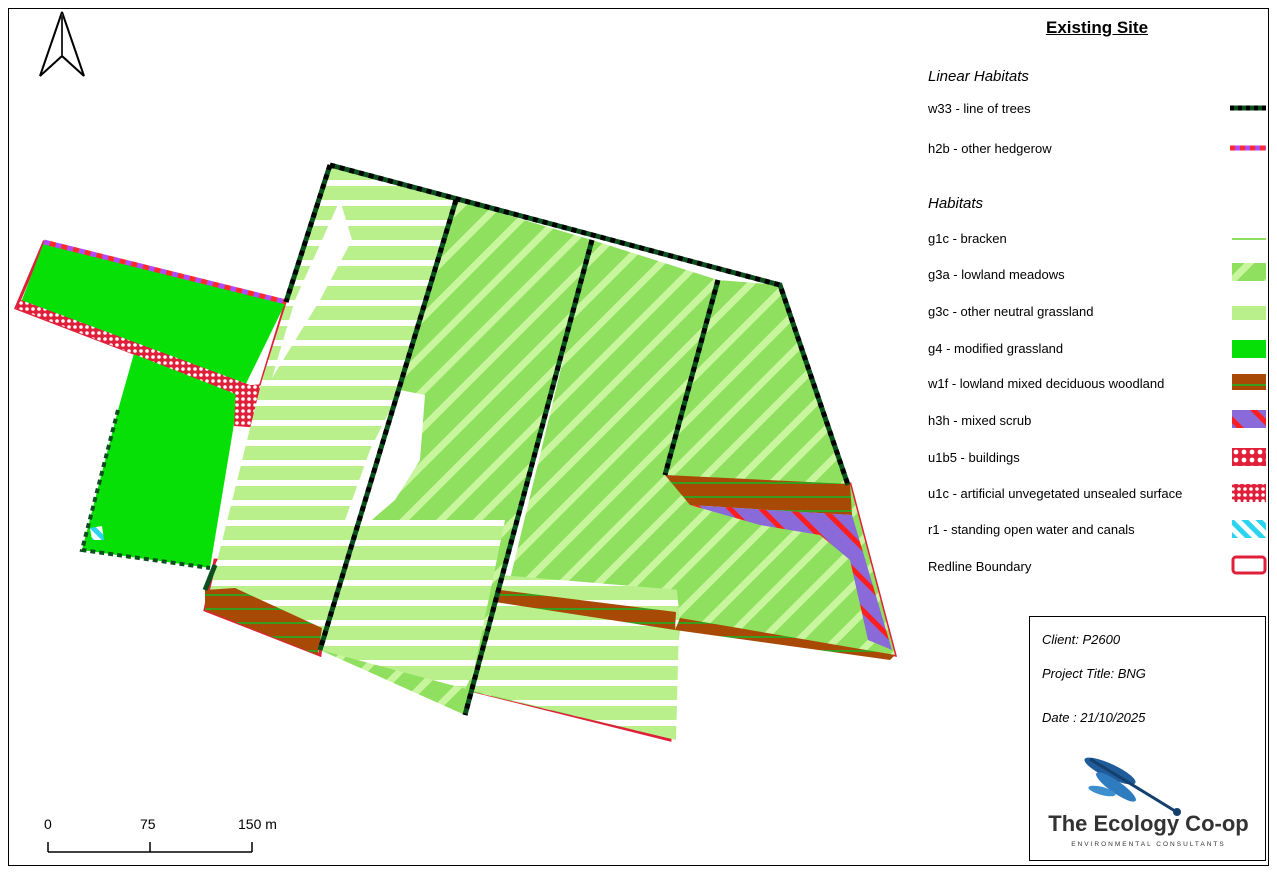  I want to click on scale-label-0: 0, so click(48, 824).